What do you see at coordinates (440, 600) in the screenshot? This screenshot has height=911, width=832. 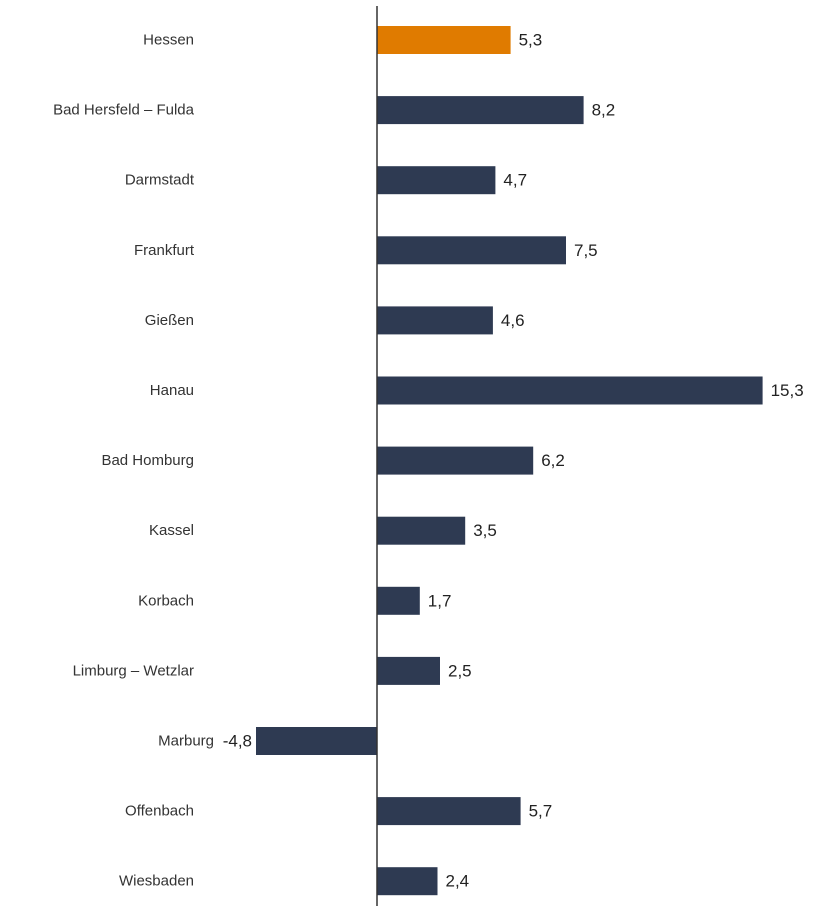 I see `value-label-korbach: 1,7` at bounding box center [440, 600].